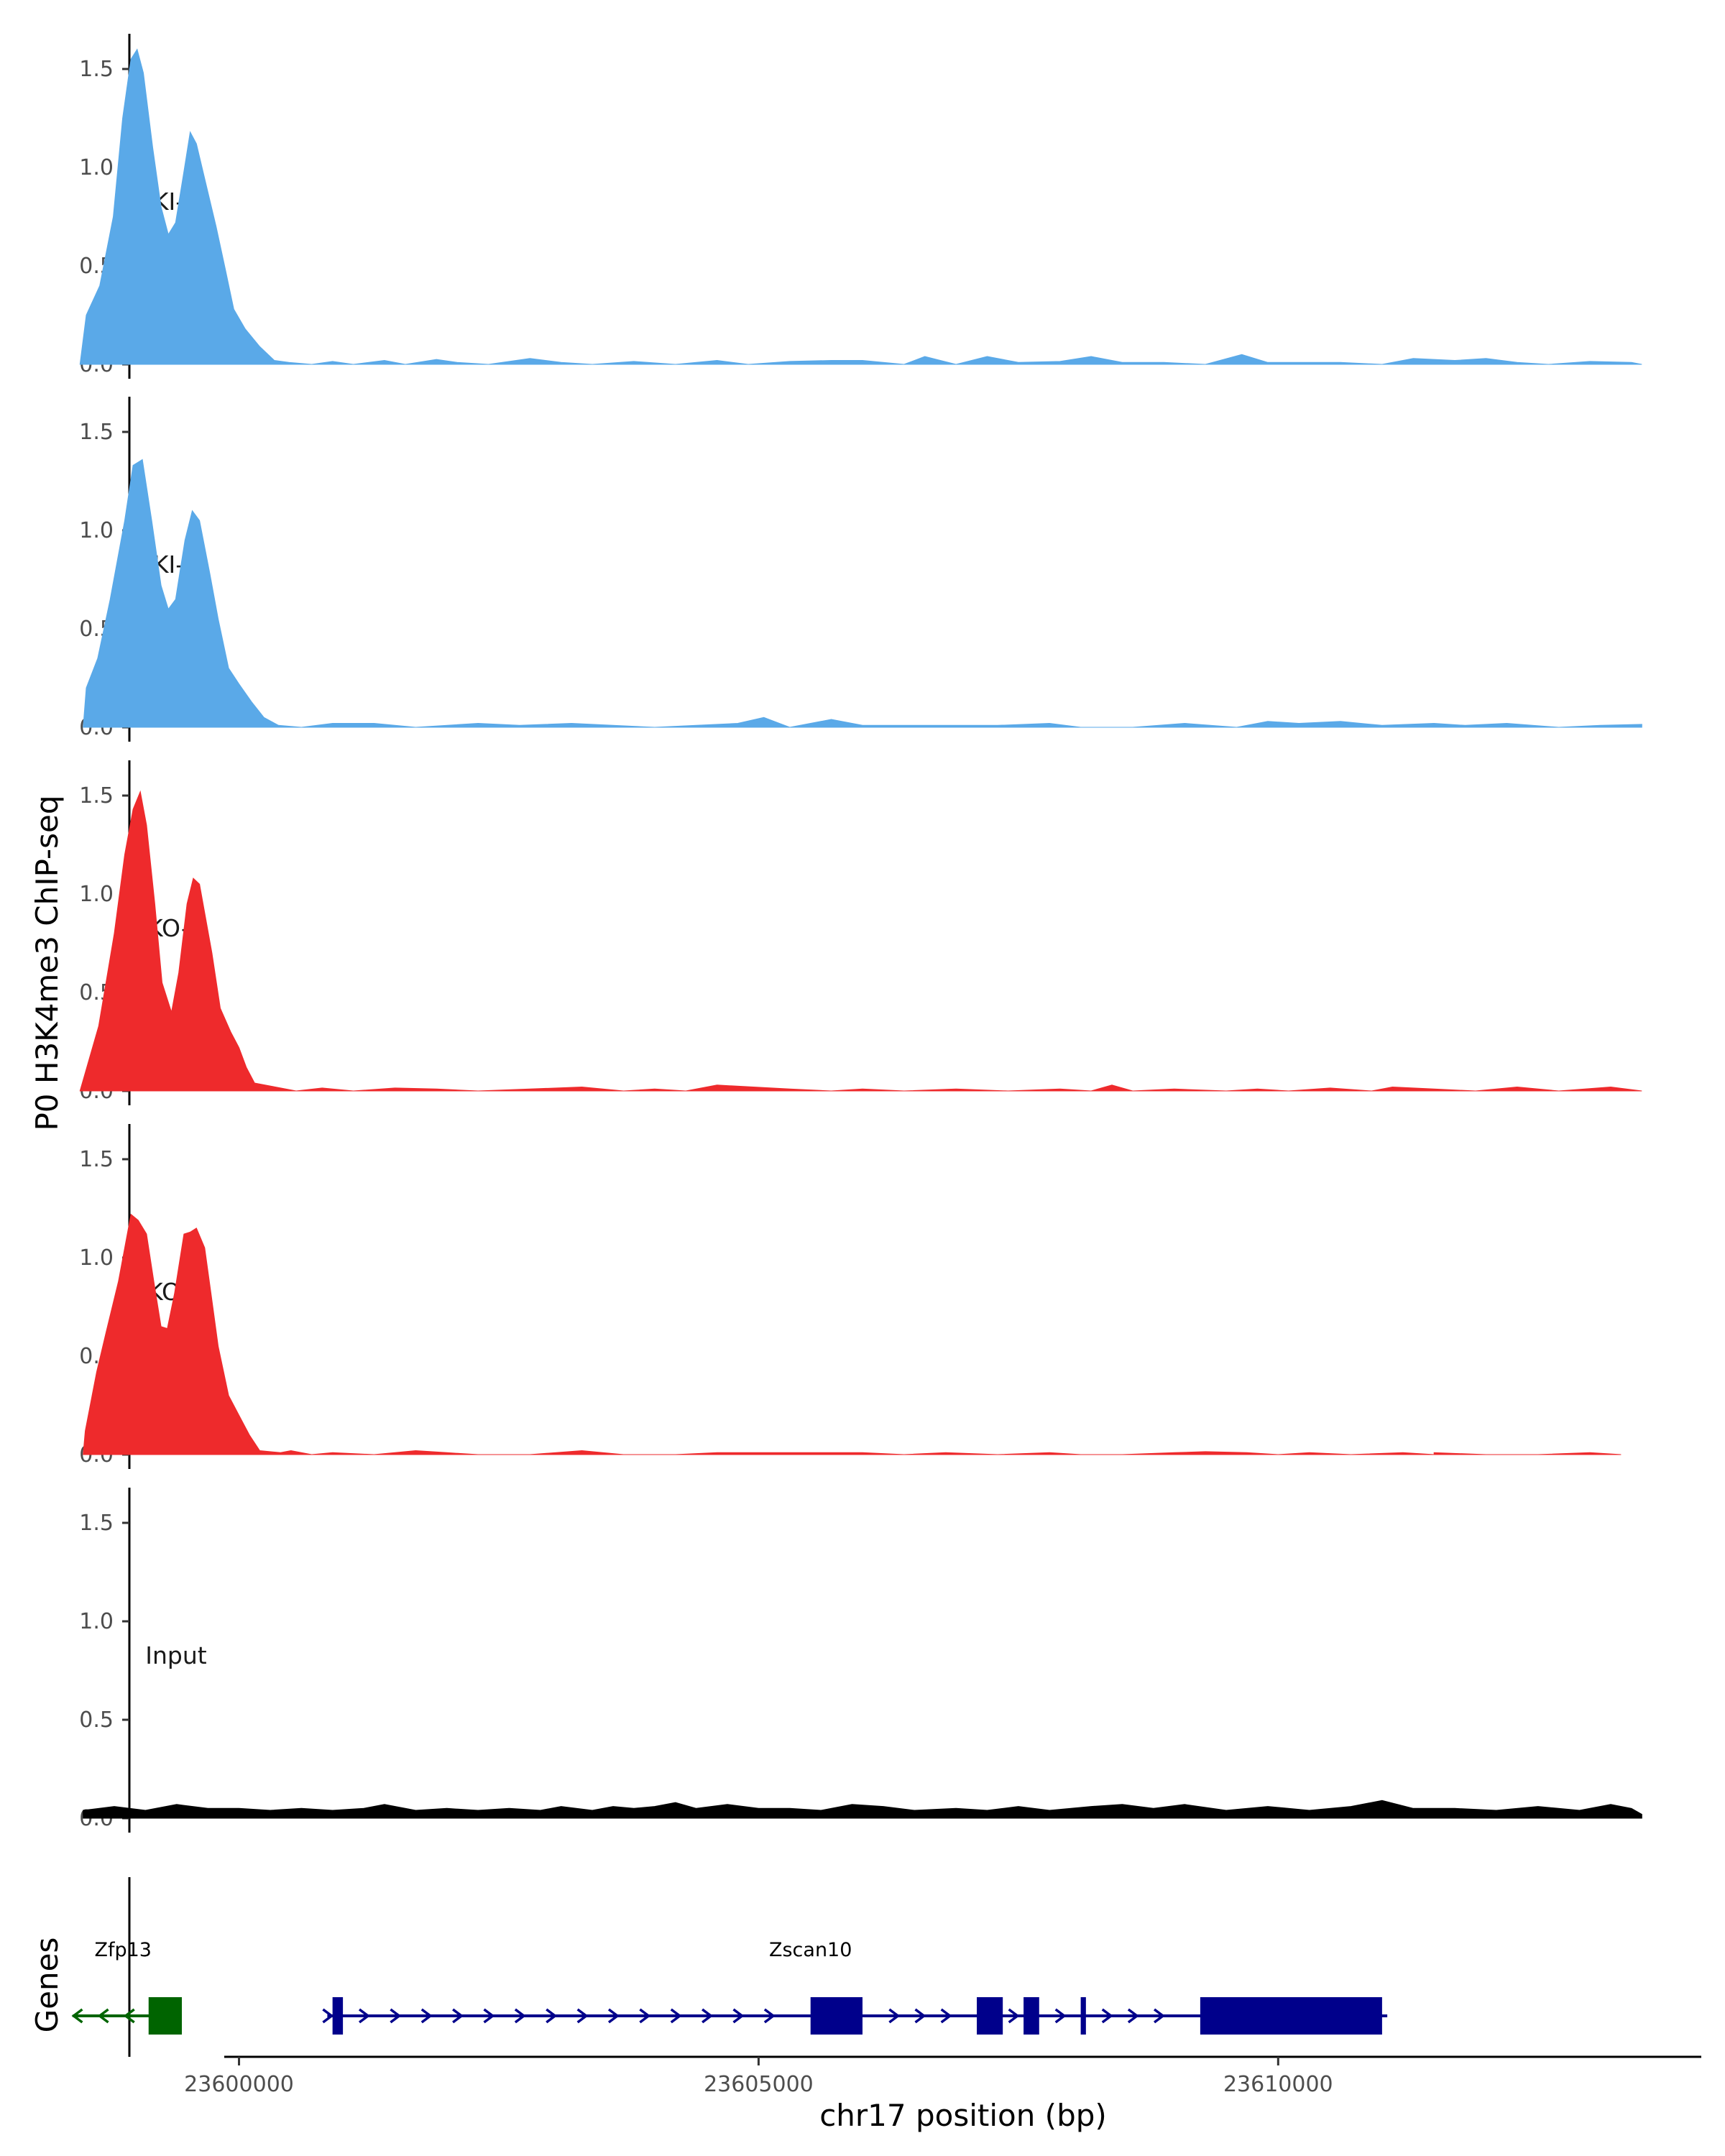  What do you see at coordinates (963, 2115) in the screenshot?
I see `x-axis-title: chr17 position (bp)` at bounding box center [963, 2115].